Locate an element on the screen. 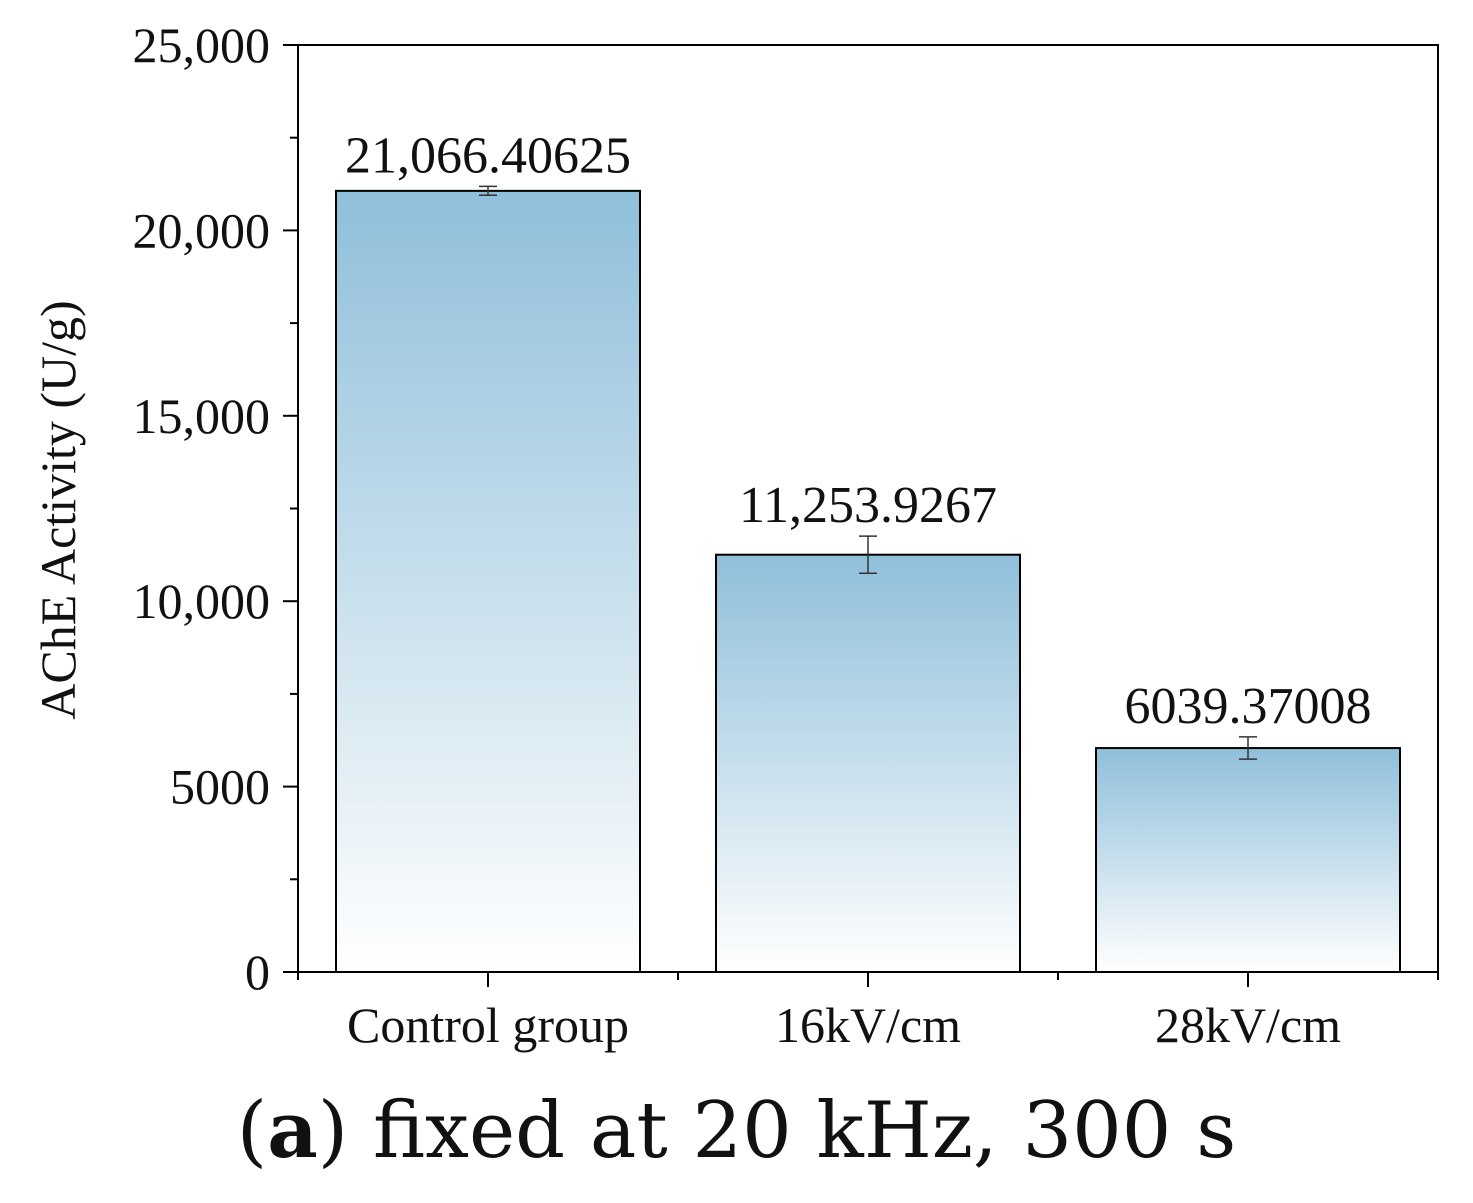  caption-text: fixed at 20 kHz, 300 s is located at coordinates (792, 1131).